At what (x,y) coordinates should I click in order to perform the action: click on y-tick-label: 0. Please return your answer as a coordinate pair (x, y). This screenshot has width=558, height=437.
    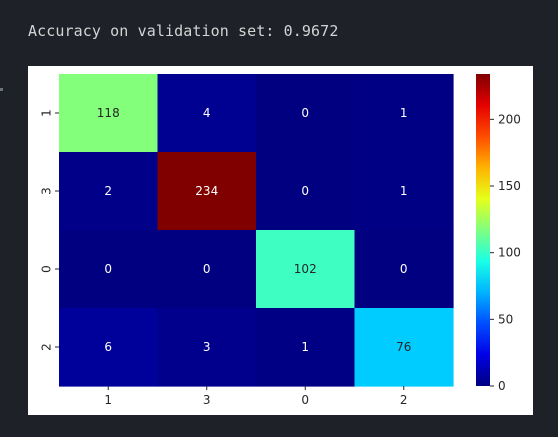
    Looking at the image, I should click on (47, 269).